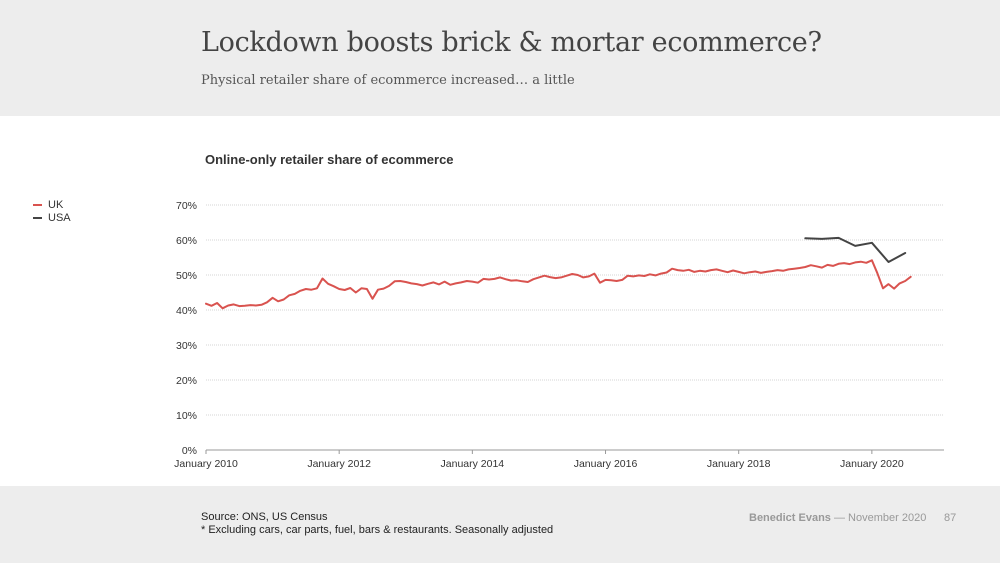 The width and height of the screenshot is (1000, 563). What do you see at coordinates (186, 381) in the screenshot?
I see `y-tick-label: 20%` at bounding box center [186, 381].